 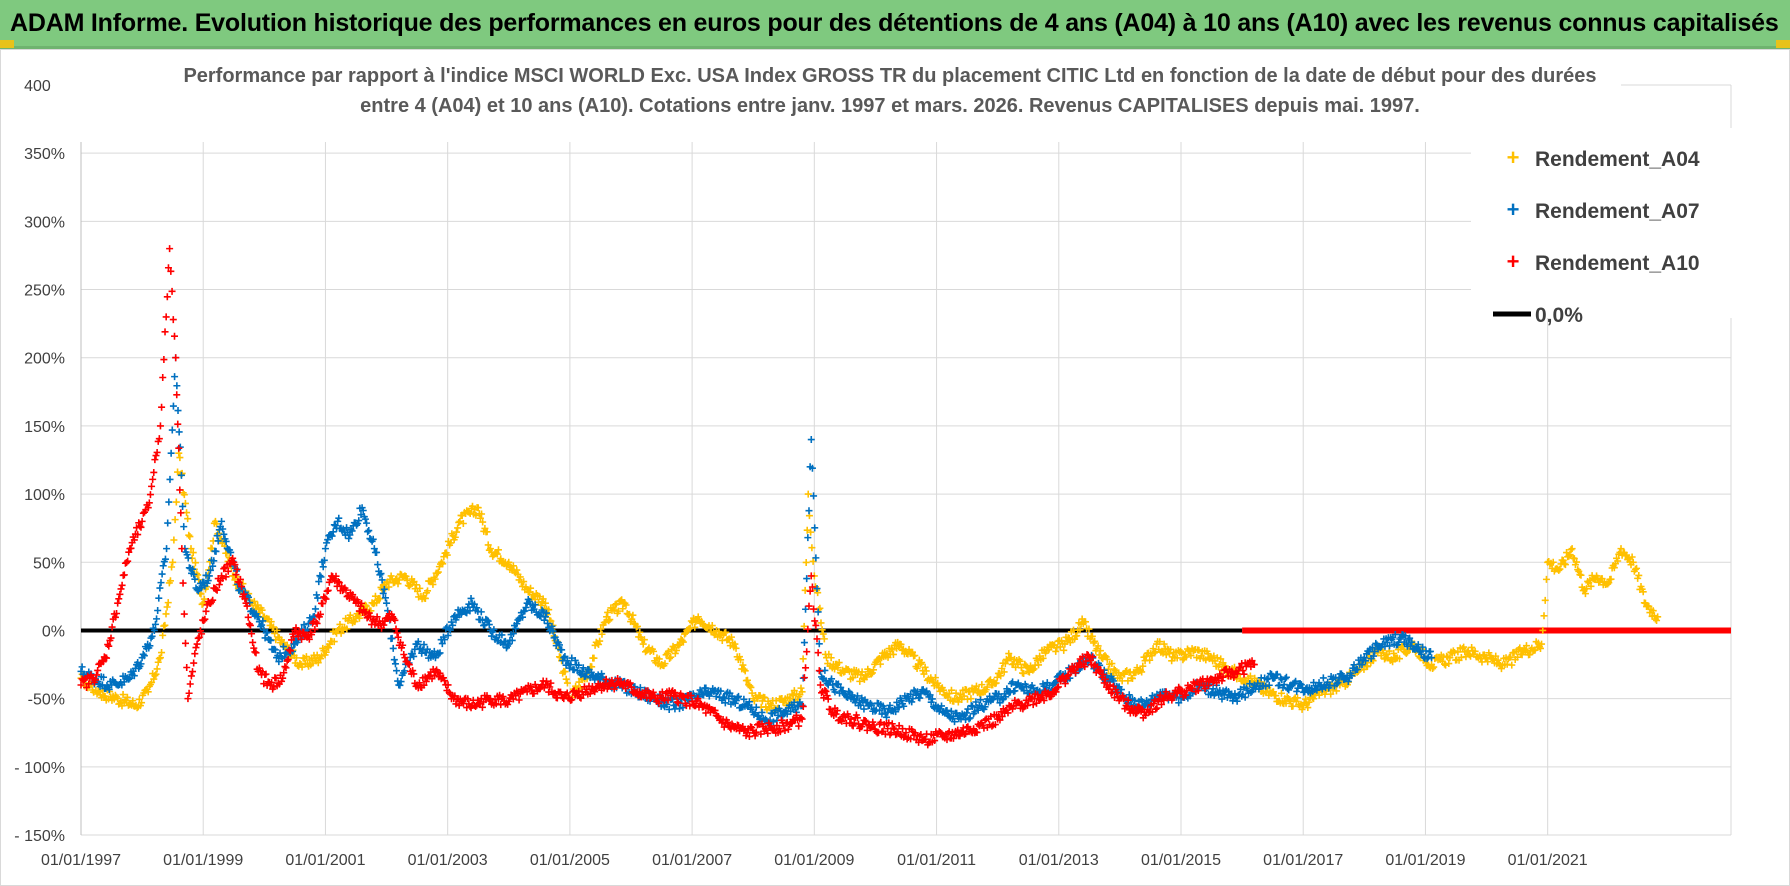 I want to click on x-tick-label: 01/01/2011, so click(x=936, y=860).